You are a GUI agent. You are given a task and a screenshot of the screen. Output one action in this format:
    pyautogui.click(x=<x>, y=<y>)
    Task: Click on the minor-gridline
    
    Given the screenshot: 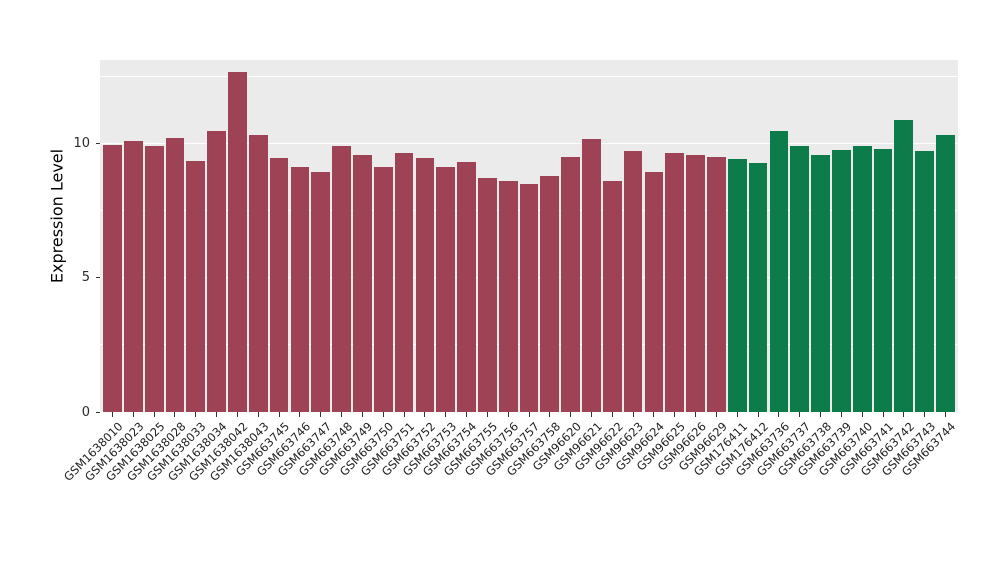 What is the action you would take?
    pyautogui.click(x=529, y=76)
    